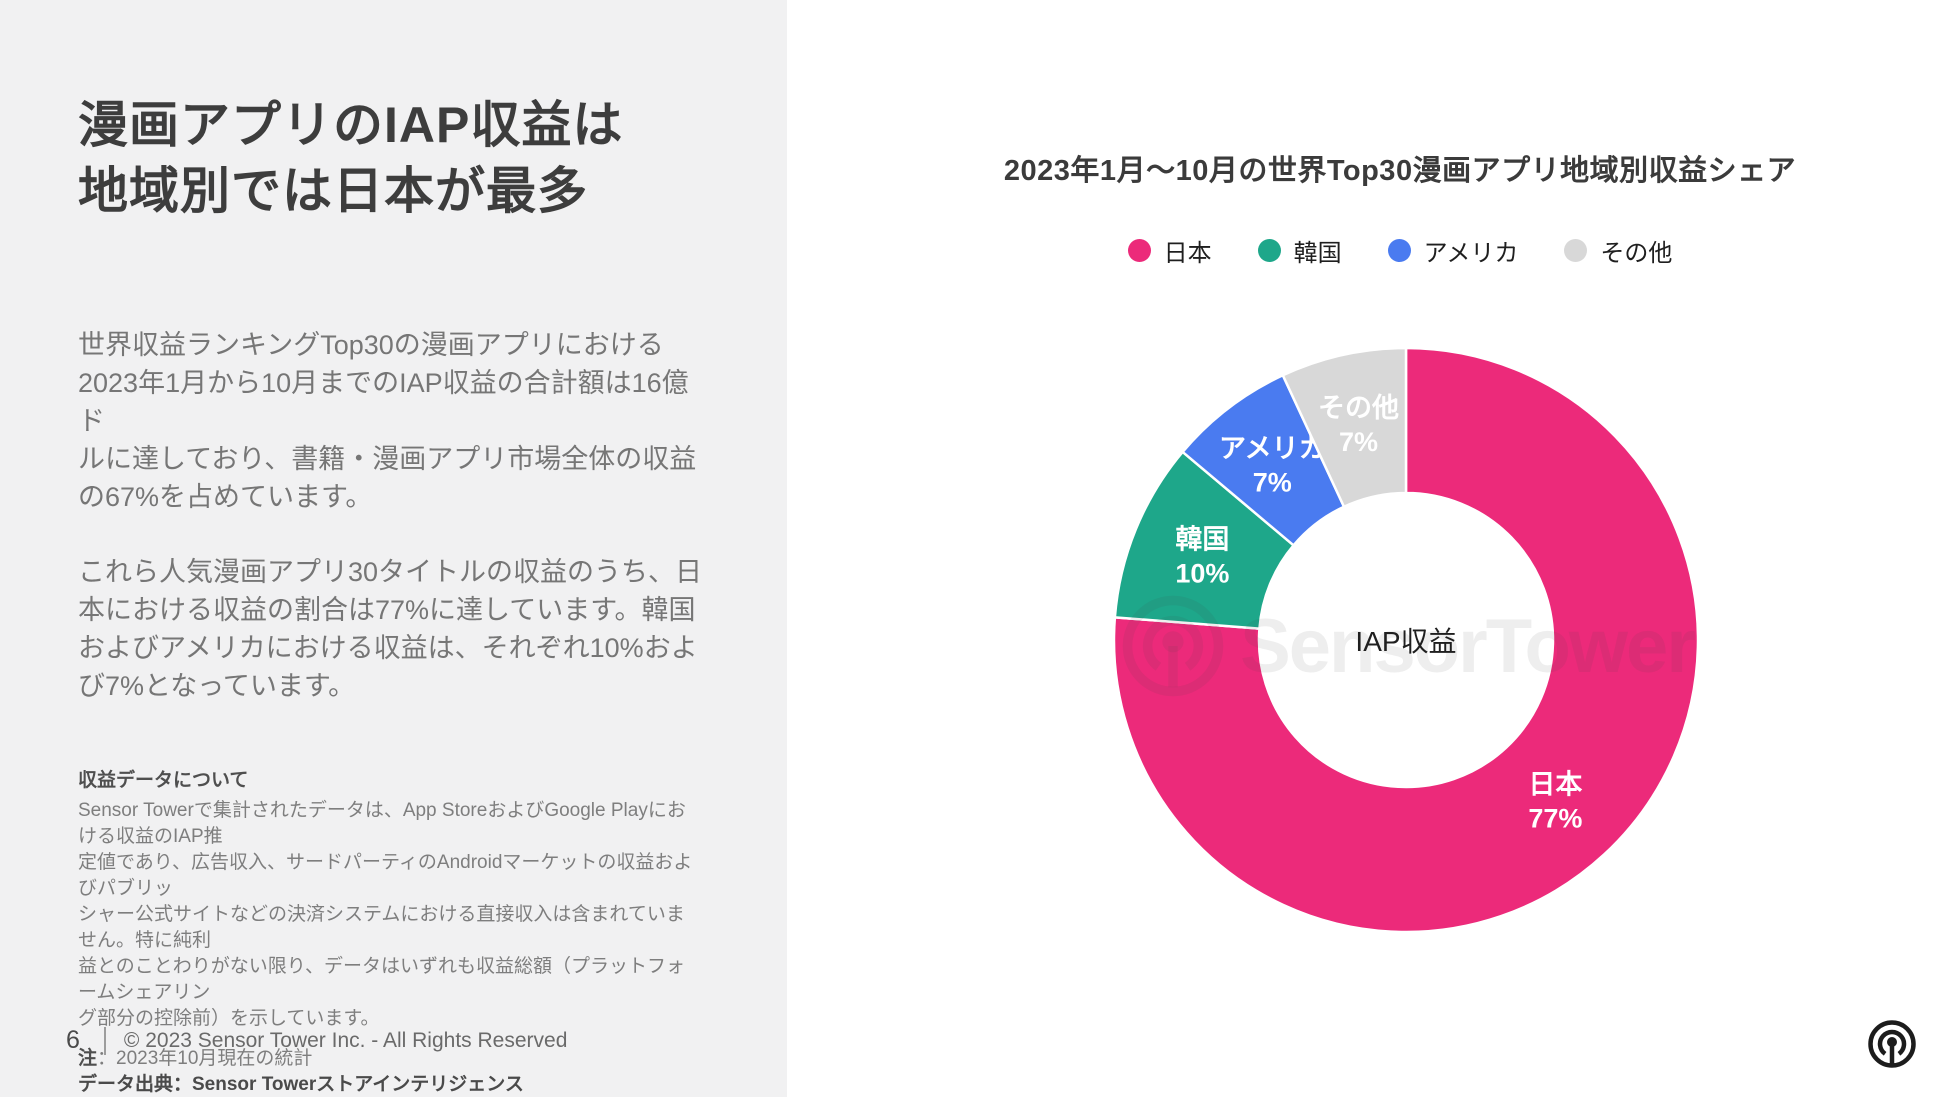  What do you see at coordinates (104, 1040) in the screenshot?
I see `footer-divider` at bounding box center [104, 1040].